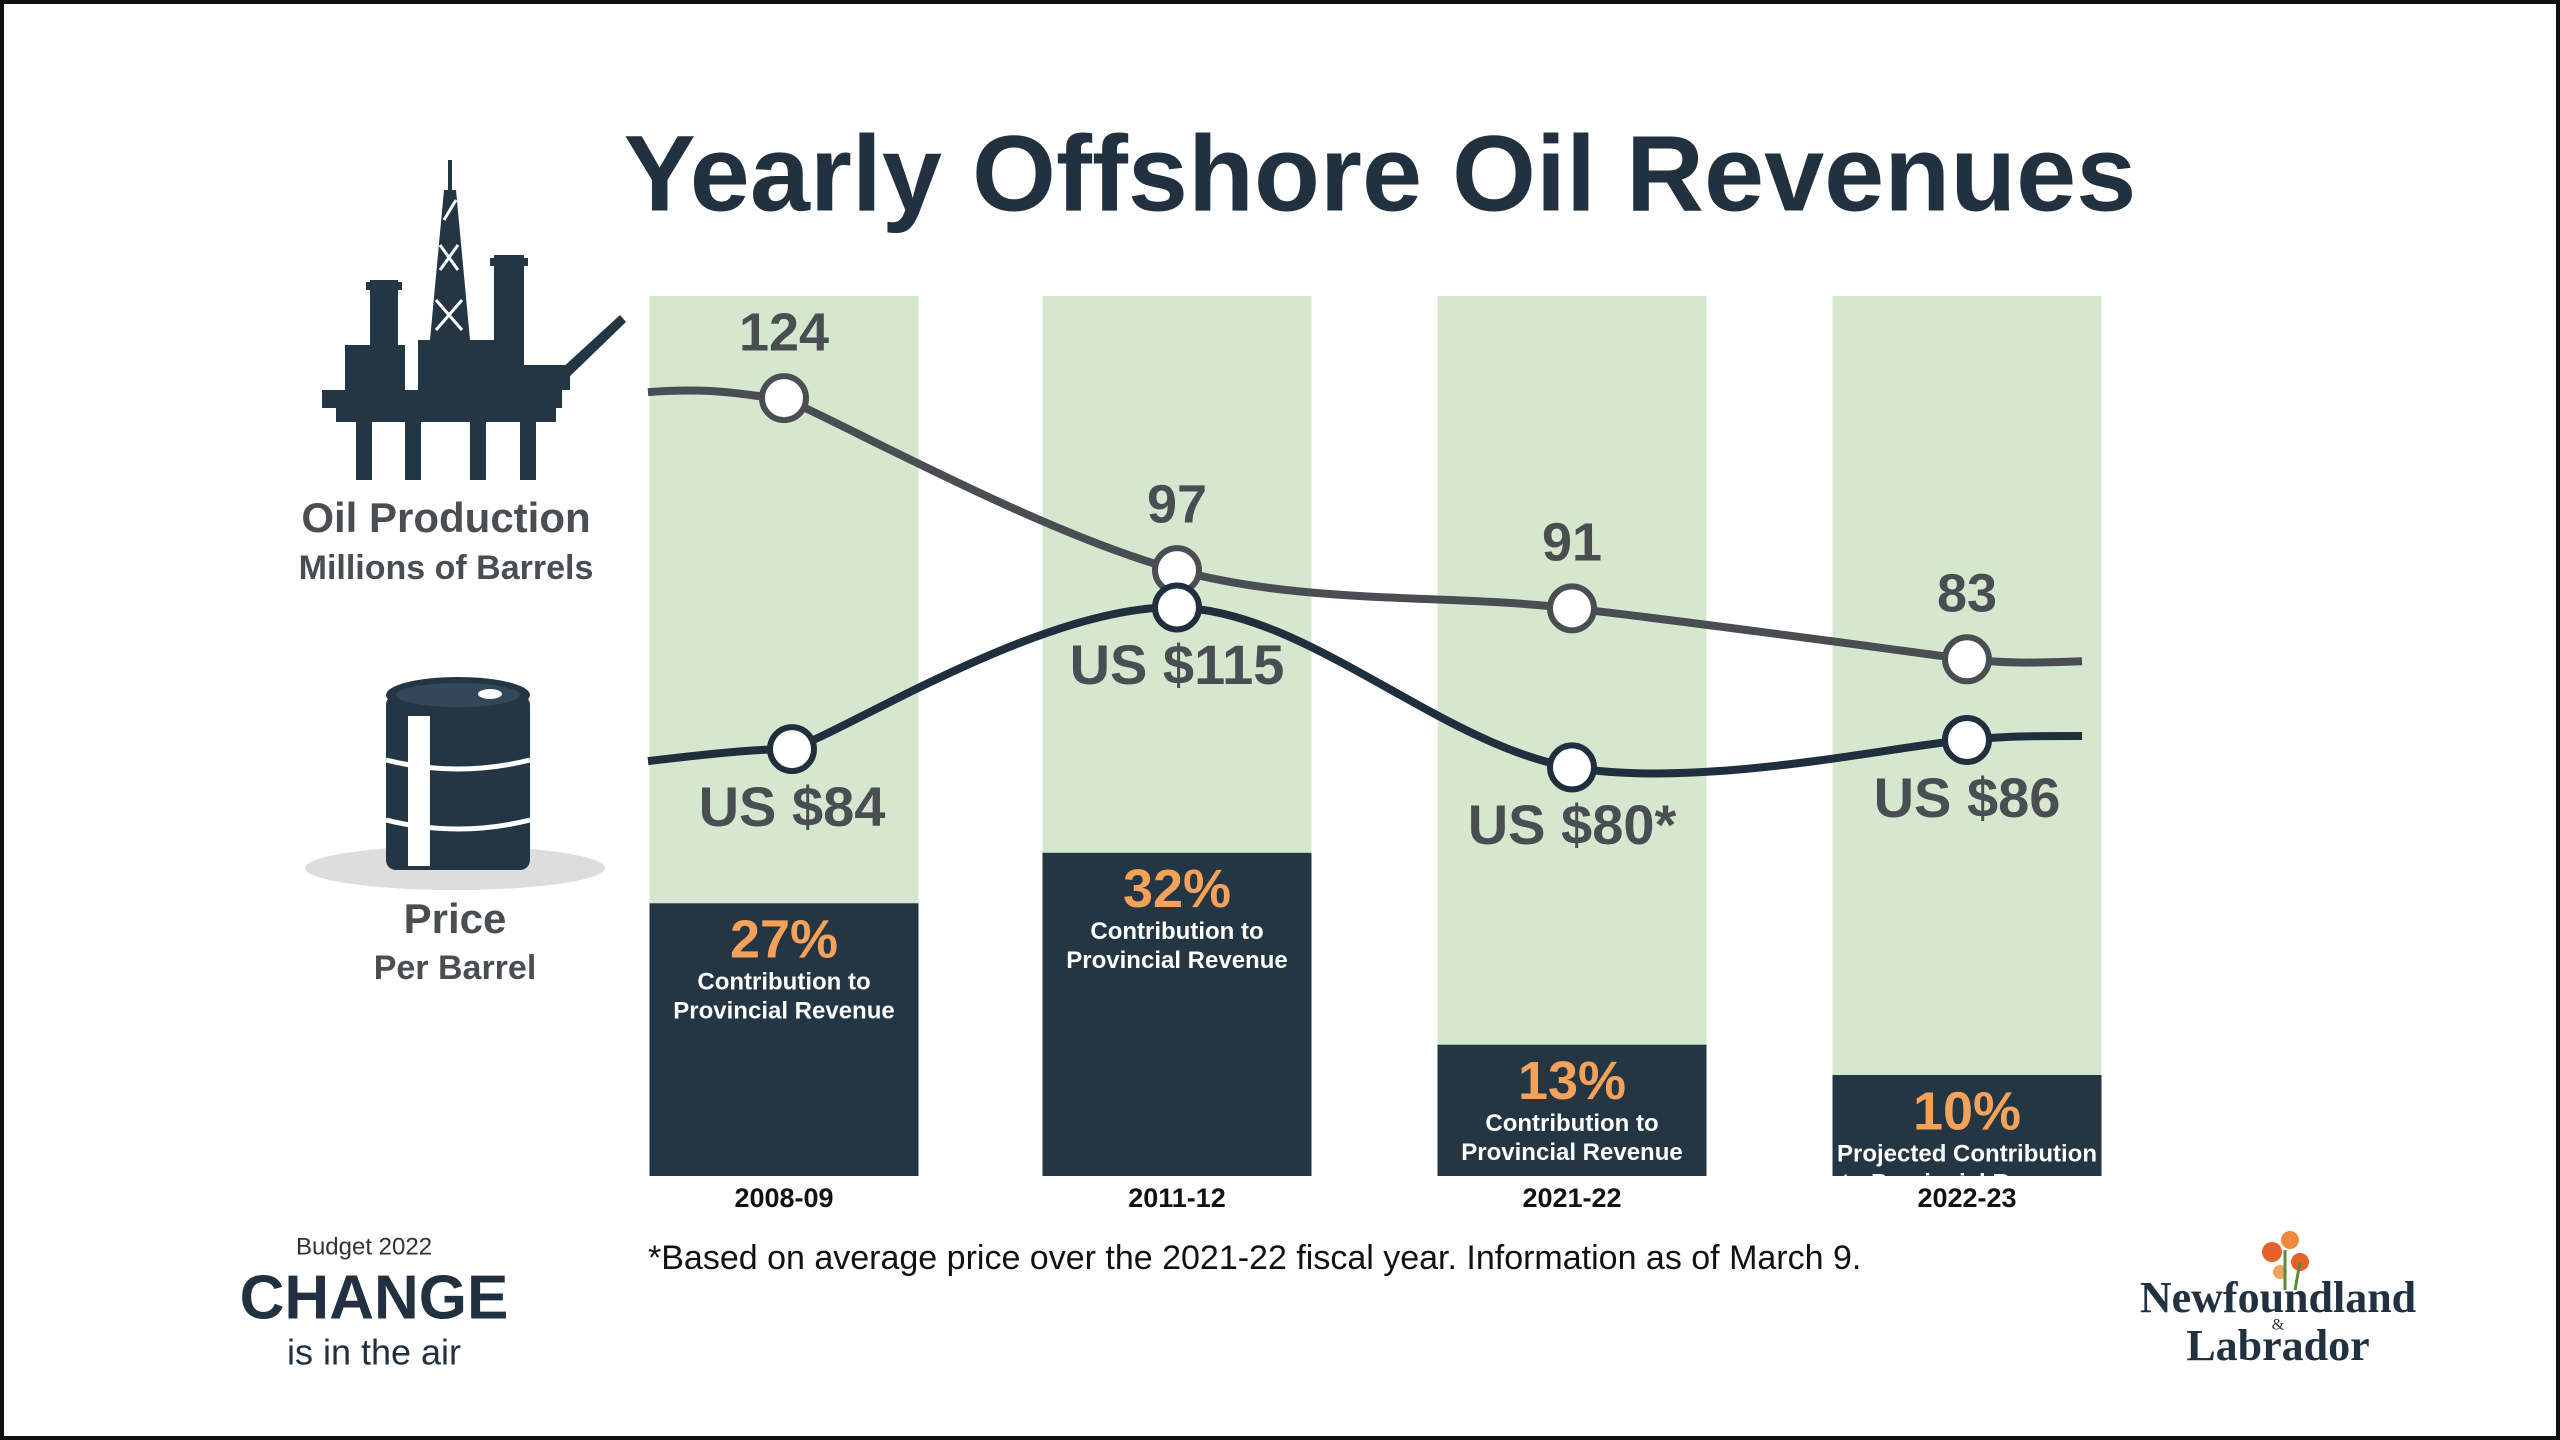 The height and width of the screenshot is (1440, 2560). What do you see at coordinates (1572, 543) in the screenshot?
I see `data-label: 91` at bounding box center [1572, 543].